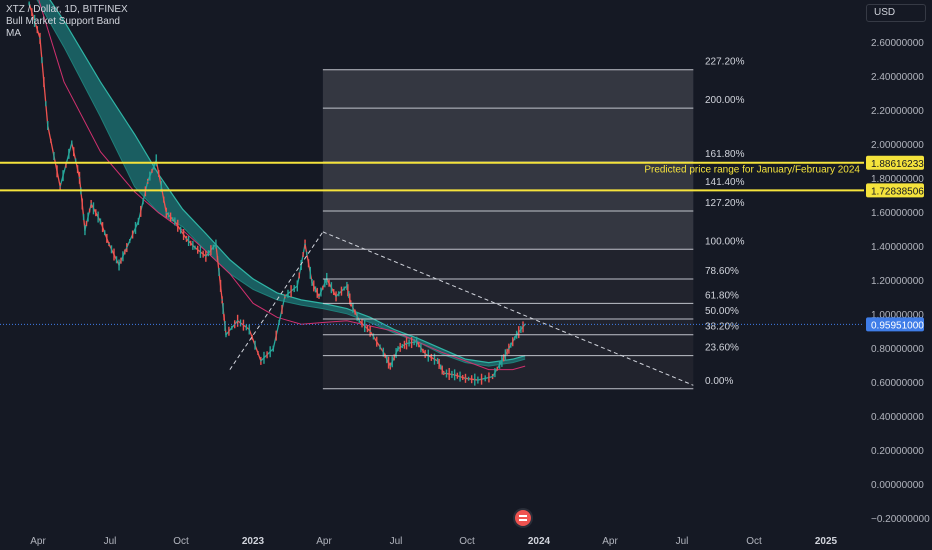 This screenshot has height=550, width=932. I want to click on y-tick-label: 2.00000000, so click(897, 145).